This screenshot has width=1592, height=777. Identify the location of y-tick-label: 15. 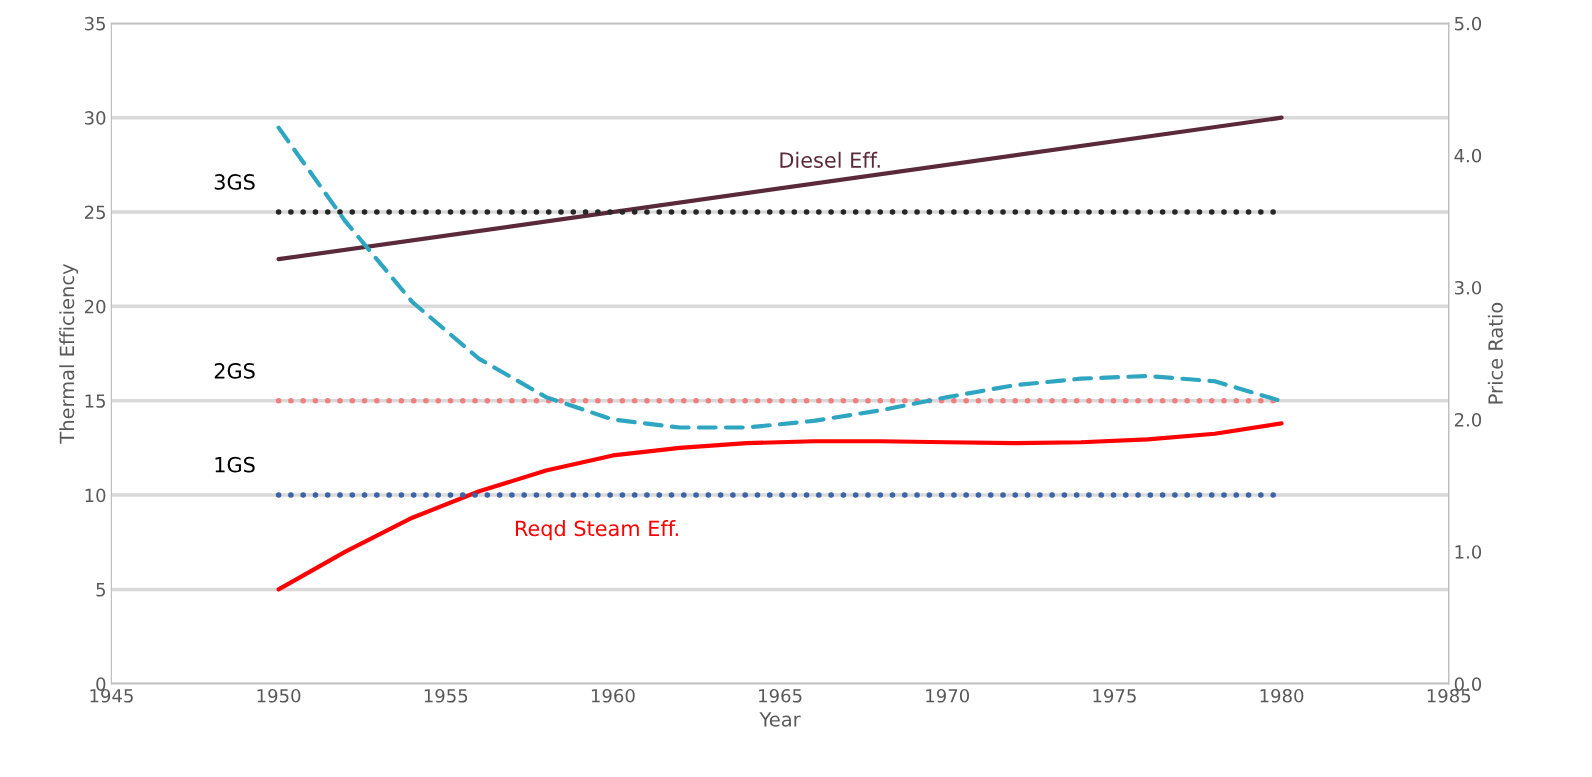
(95, 401).